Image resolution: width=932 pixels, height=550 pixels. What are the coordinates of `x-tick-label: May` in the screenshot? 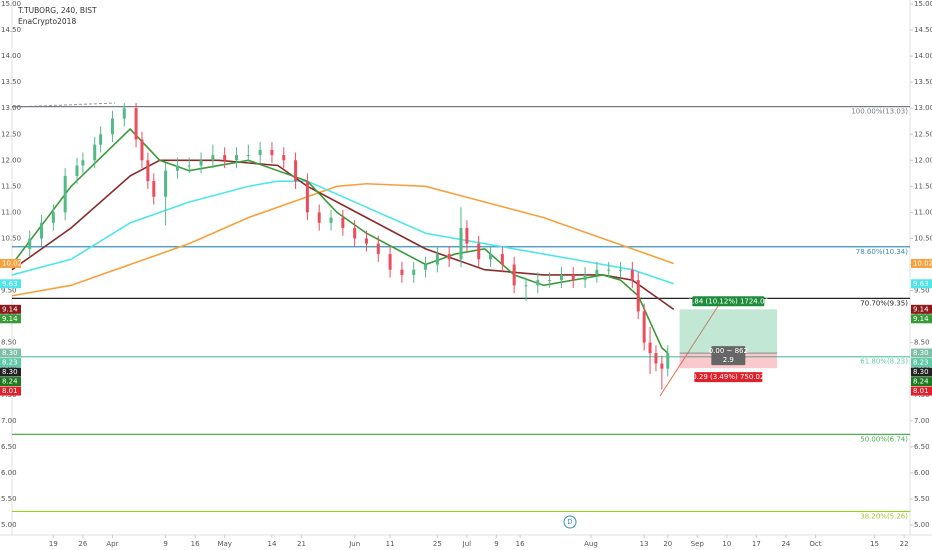 It's located at (224, 544).